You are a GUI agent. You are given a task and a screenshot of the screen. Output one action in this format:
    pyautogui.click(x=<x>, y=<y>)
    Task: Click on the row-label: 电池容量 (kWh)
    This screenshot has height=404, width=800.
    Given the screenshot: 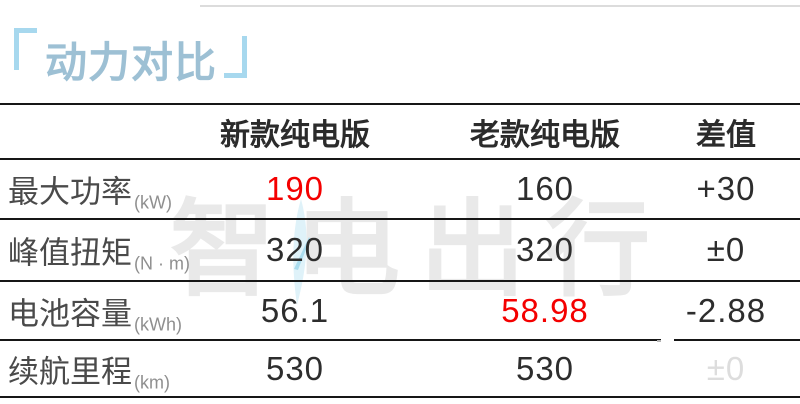 What is the action you would take?
    pyautogui.click(x=95, y=311)
    